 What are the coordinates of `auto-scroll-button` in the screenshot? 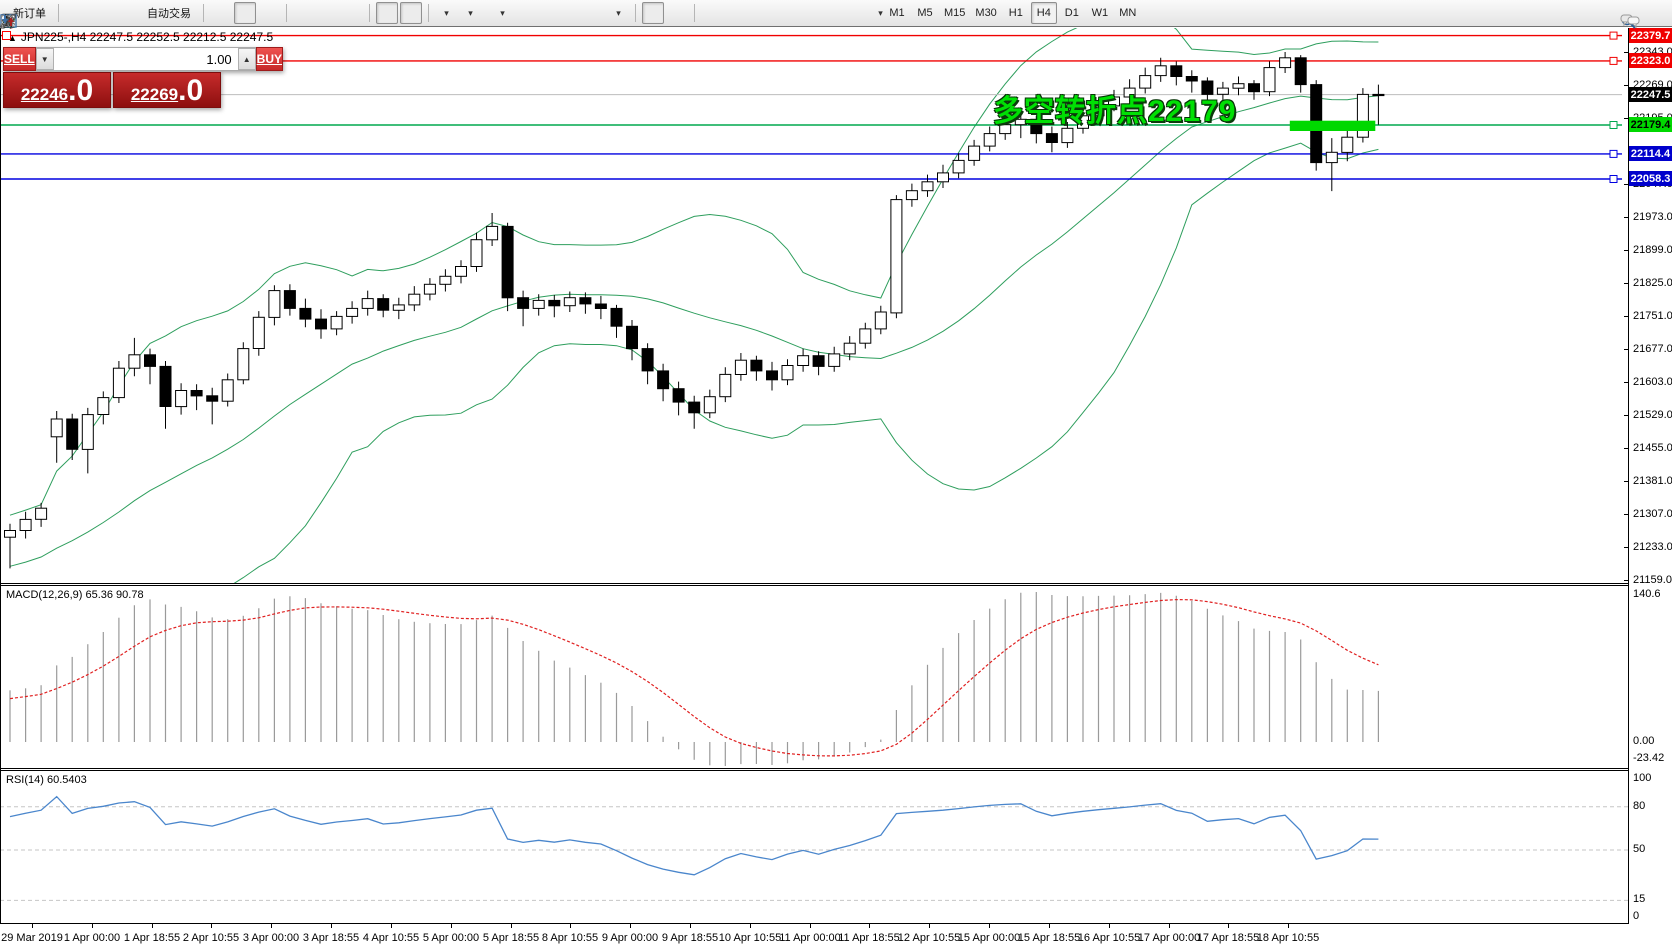 It's located at (199, 14).